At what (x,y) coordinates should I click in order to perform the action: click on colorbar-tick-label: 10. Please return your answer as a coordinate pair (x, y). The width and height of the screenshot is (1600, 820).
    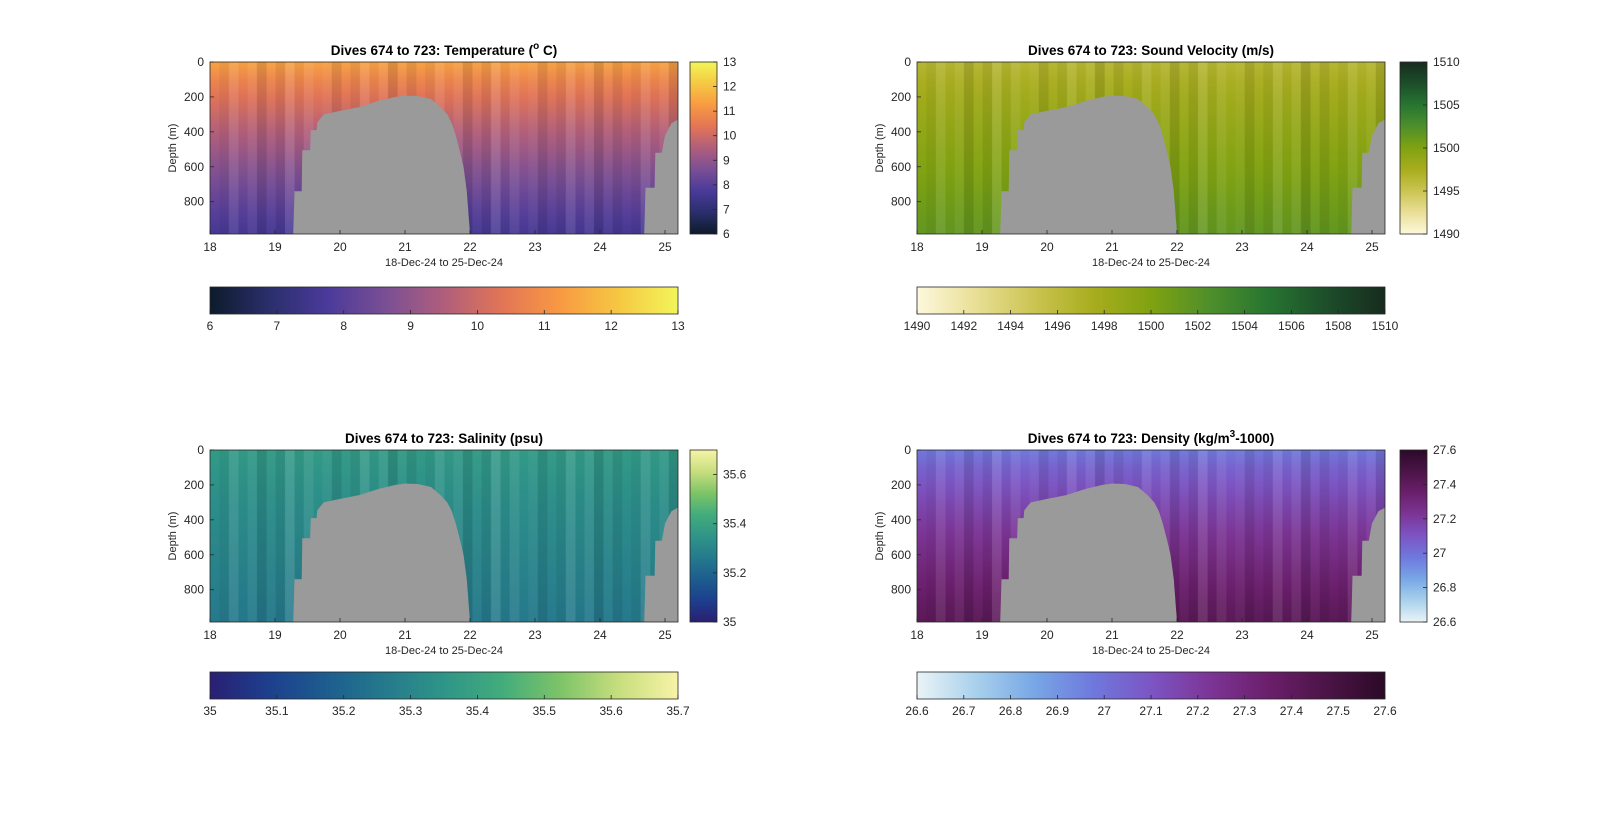
    Looking at the image, I should click on (730, 136).